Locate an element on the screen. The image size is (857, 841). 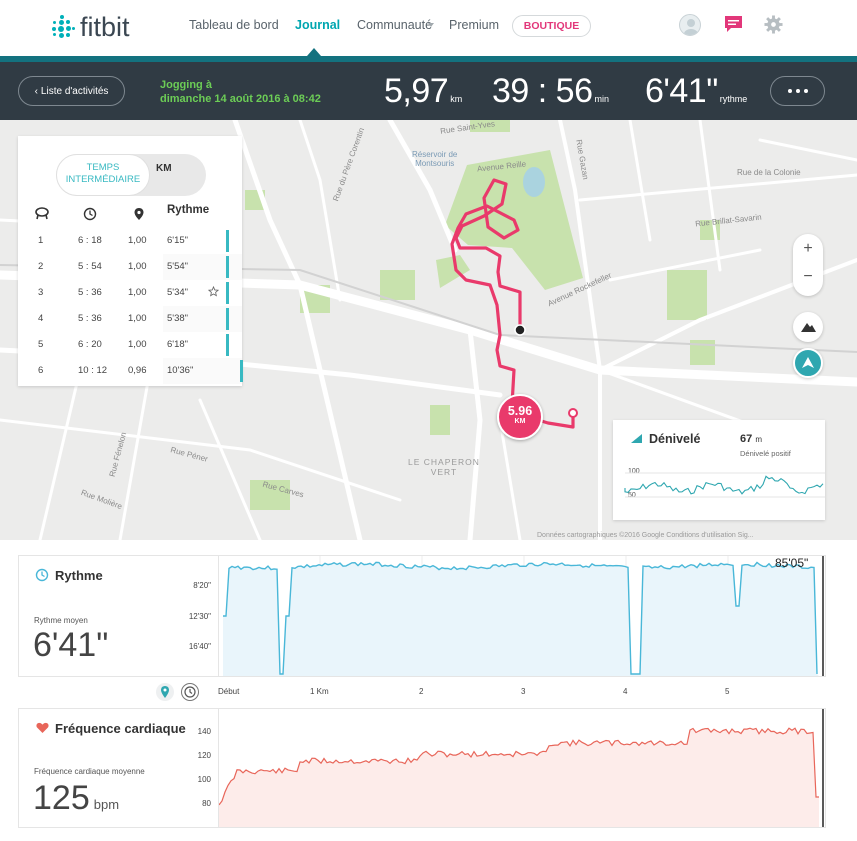
more-options-button is located at coordinates (797, 91).